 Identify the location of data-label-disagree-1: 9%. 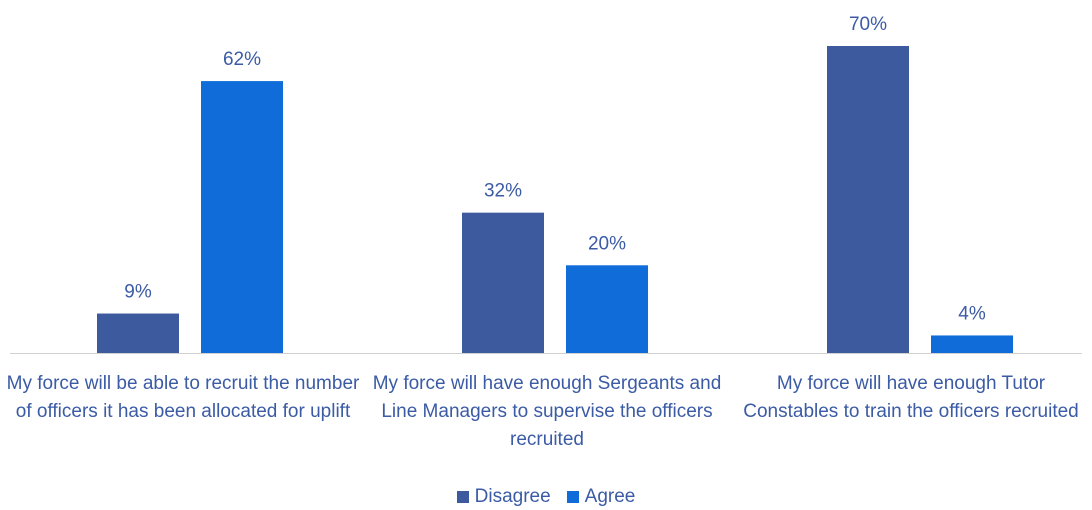
(138, 292).